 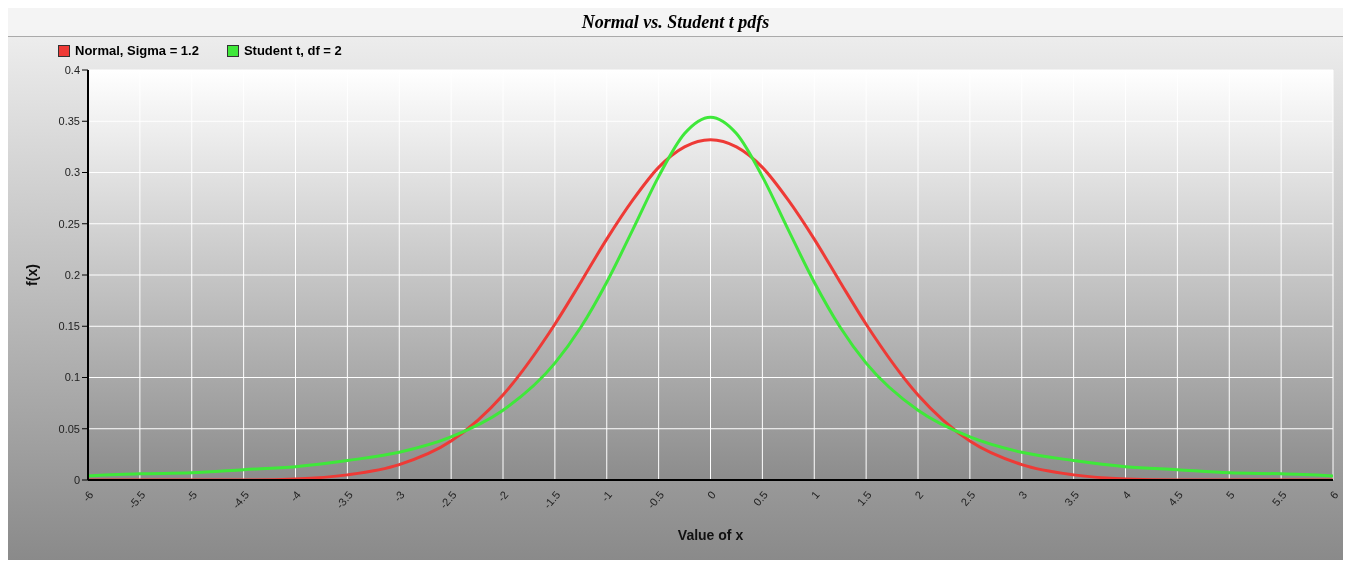 I want to click on x-tick-label: 5.5, so click(x=1279, y=498).